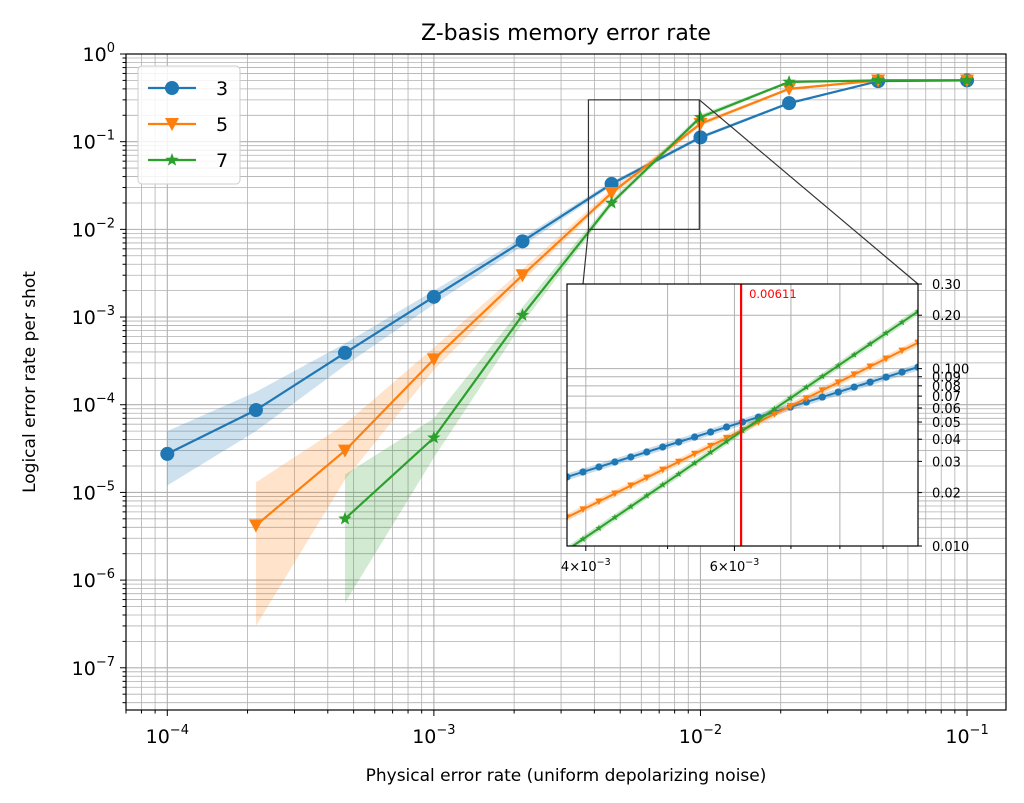 This screenshot has height=803, width=1024. What do you see at coordinates (586, 566) in the screenshot?
I see `inset-x-tick-label: 4×10⁻³` at bounding box center [586, 566].